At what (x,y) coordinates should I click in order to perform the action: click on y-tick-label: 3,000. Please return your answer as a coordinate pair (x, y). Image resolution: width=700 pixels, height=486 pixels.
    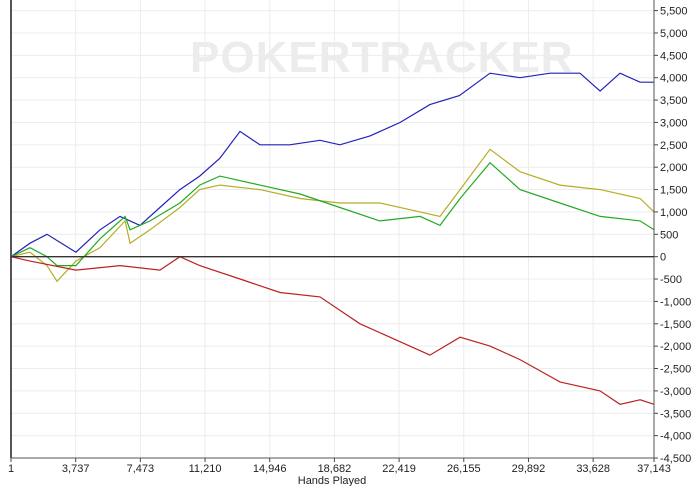
    Looking at the image, I should click on (674, 123).